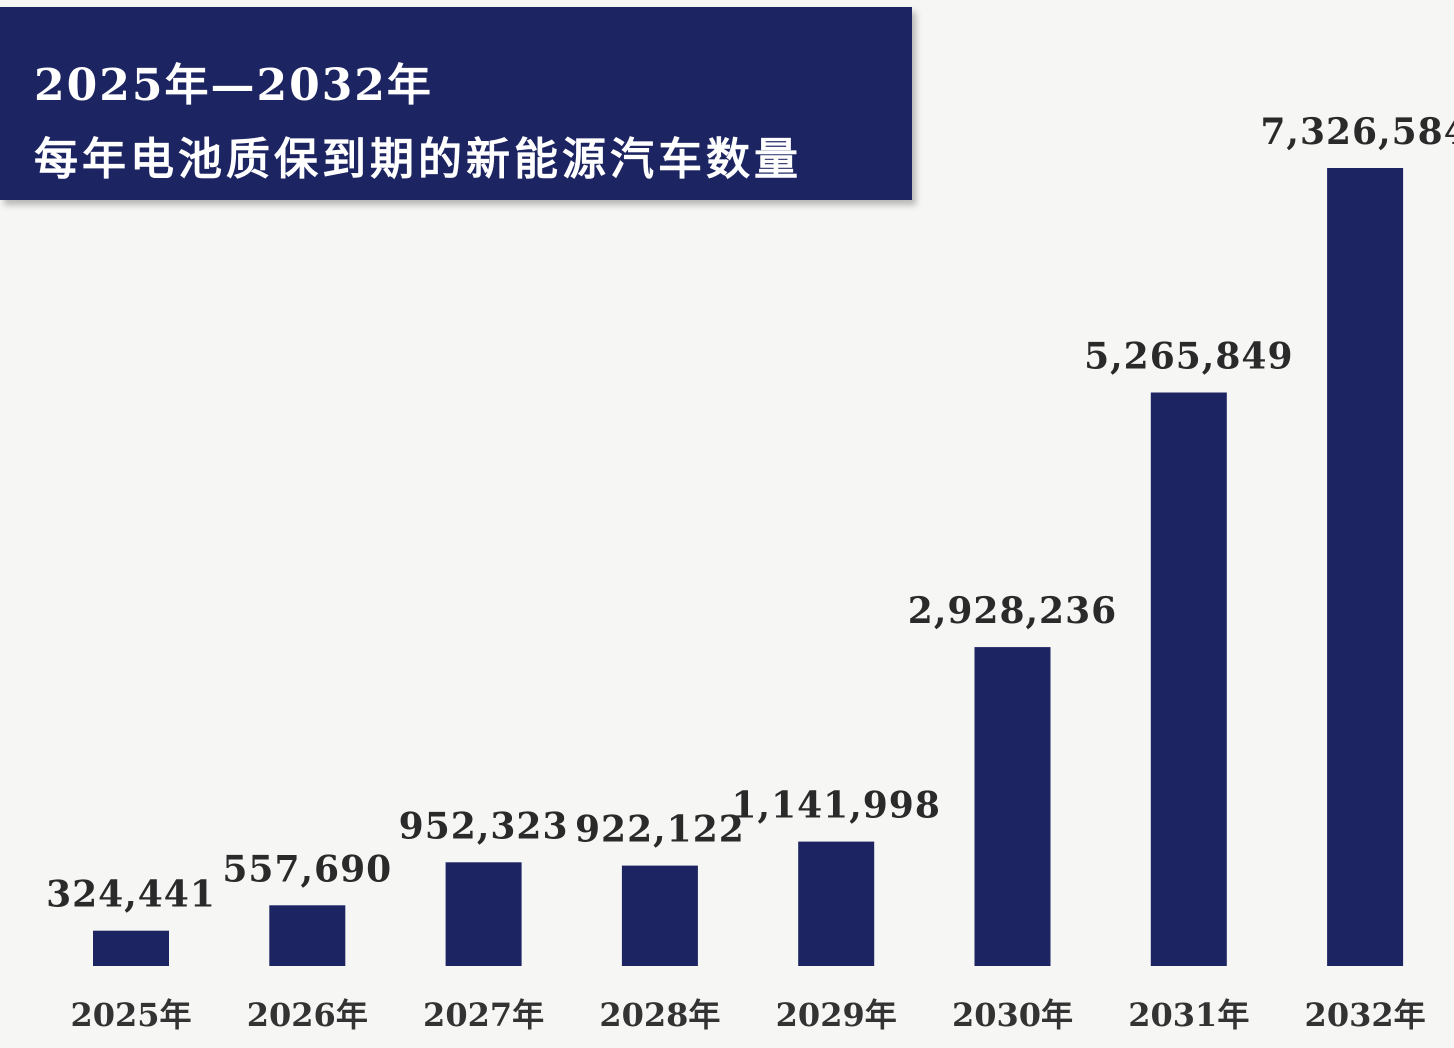  I want to click on chart-title: 2025年—2032年, so click(233, 85).